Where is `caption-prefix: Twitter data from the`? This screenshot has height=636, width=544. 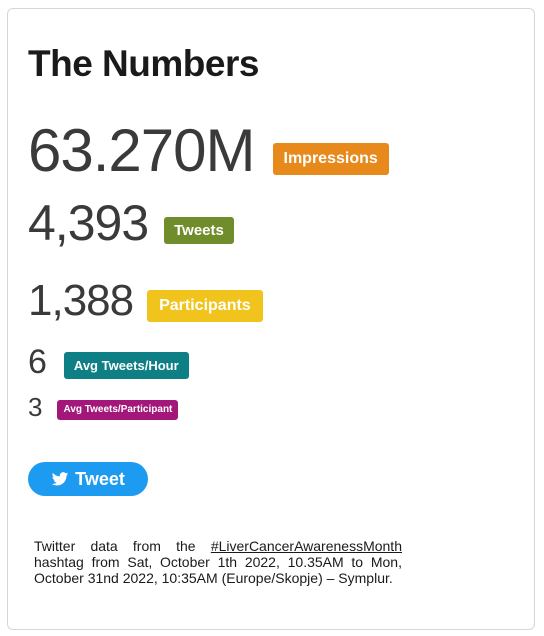
caption-prefix: Twitter data from the is located at coordinates (115, 546).